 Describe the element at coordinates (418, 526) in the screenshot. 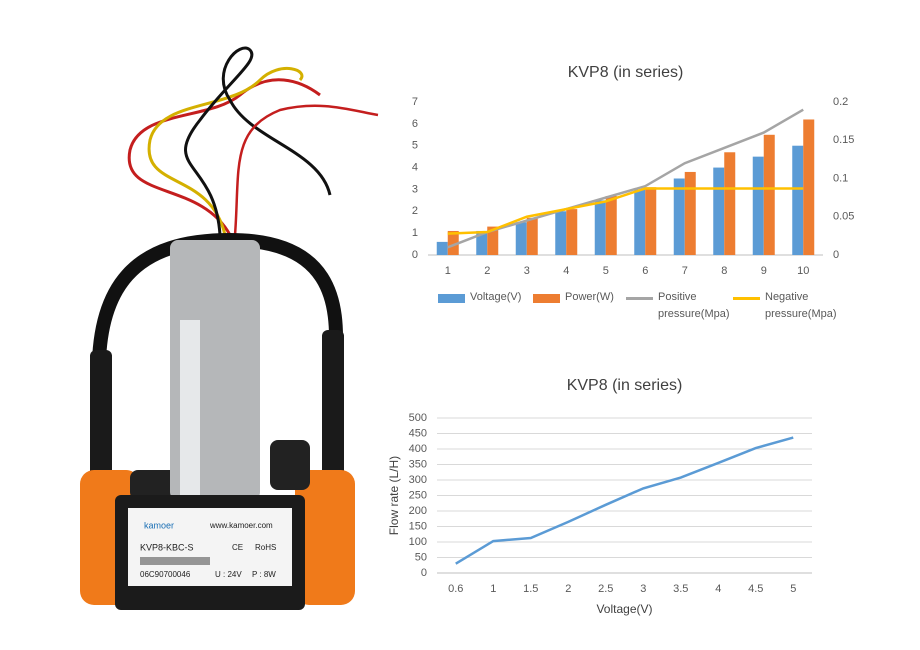

I see `y-tick-label: 150` at that location.